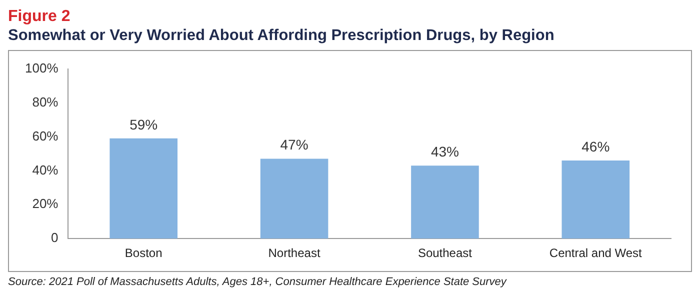 Image resolution: width=700 pixels, height=299 pixels. Describe the element at coordinates (40, 17) in the screenshot. I see `chart-title: Figure 2` at that location.